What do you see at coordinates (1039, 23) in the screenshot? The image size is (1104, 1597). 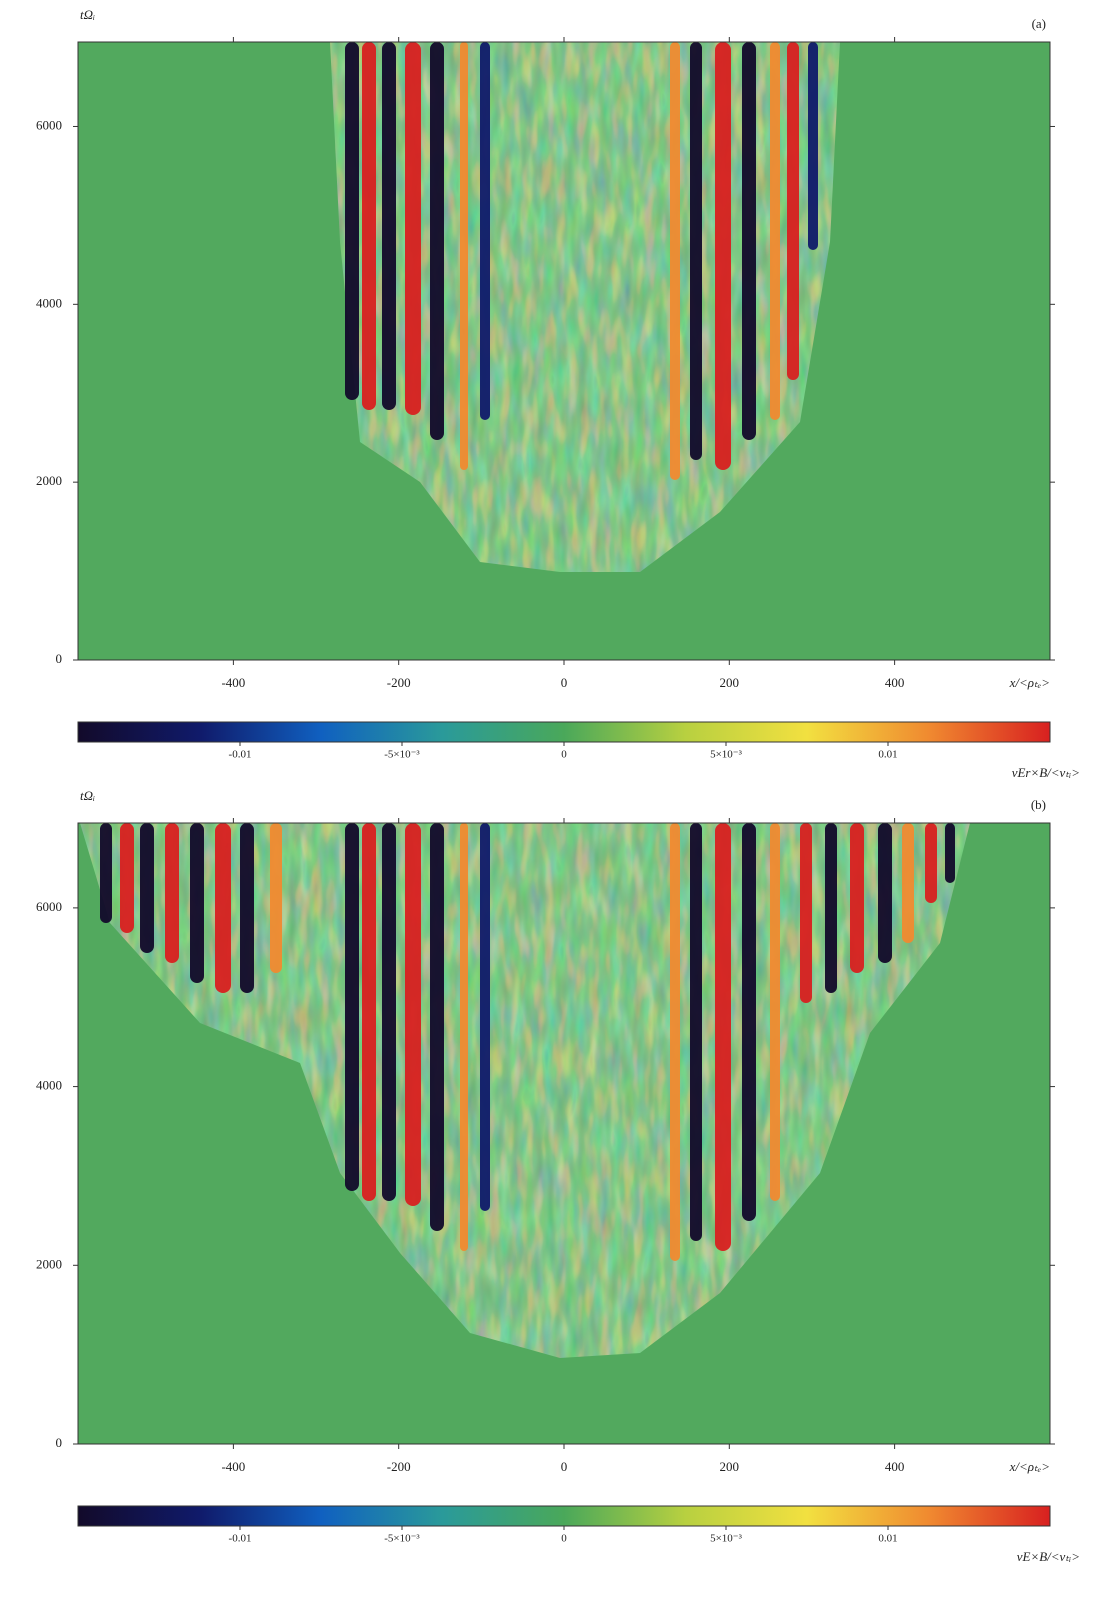 I see `panel-label: (a)` at bounding box center [1039, 23].